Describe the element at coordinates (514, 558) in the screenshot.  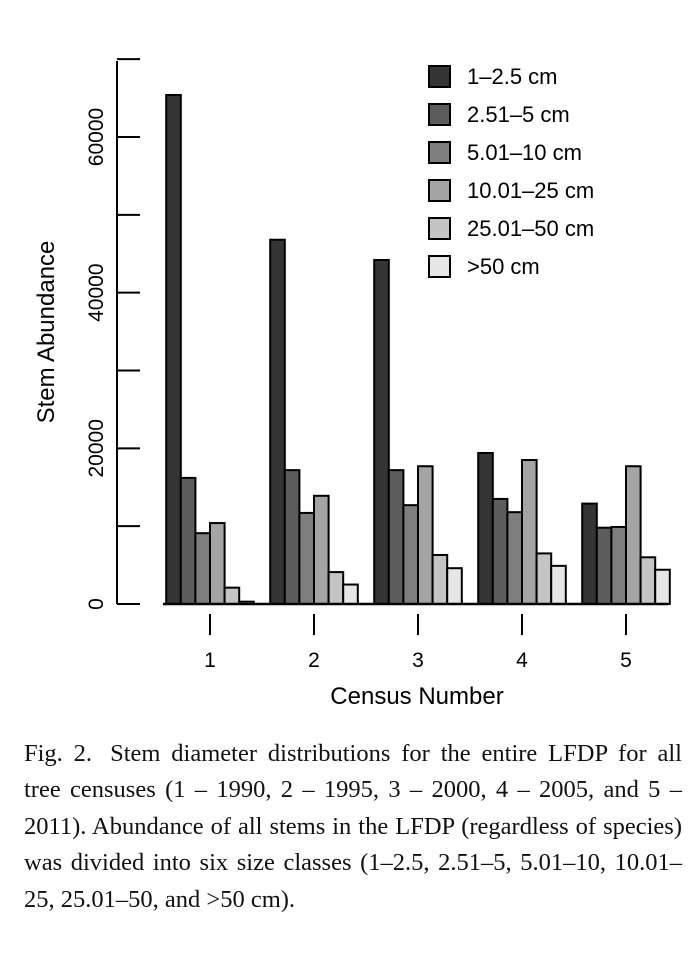
I see `bar-census4-series3` at that location.